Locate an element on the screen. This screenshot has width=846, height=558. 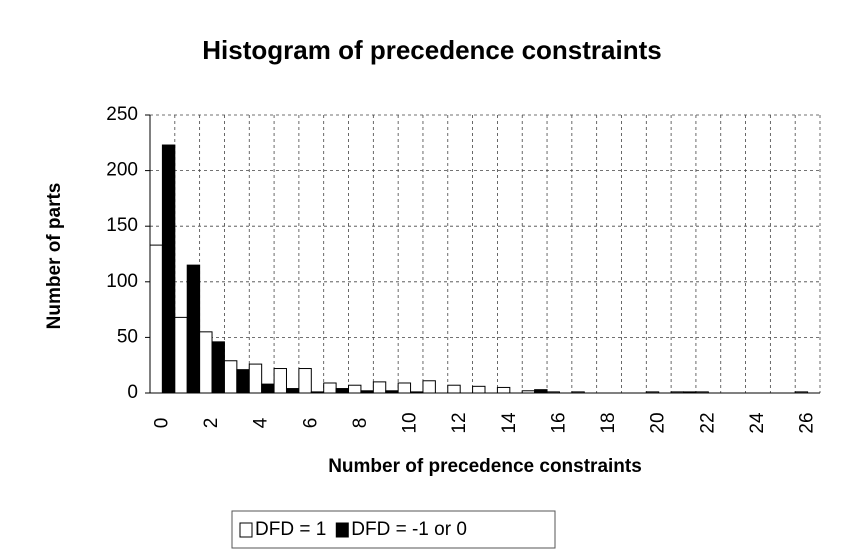
x-tick-label: 20 is located at coordinates (658, 422).